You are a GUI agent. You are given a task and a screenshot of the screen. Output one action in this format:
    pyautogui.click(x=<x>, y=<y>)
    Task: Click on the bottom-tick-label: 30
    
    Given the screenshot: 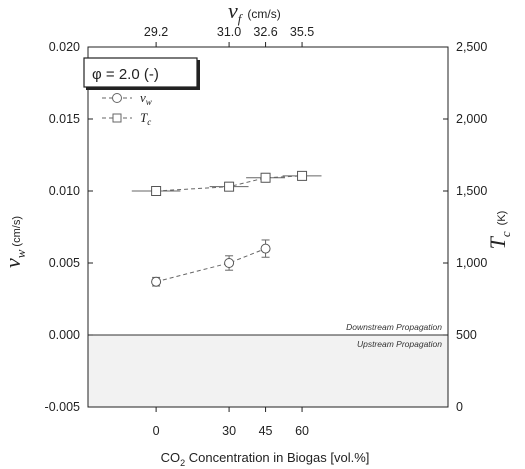 What is the action you would take?
    pyautogui.click(x=229, y=431)
    